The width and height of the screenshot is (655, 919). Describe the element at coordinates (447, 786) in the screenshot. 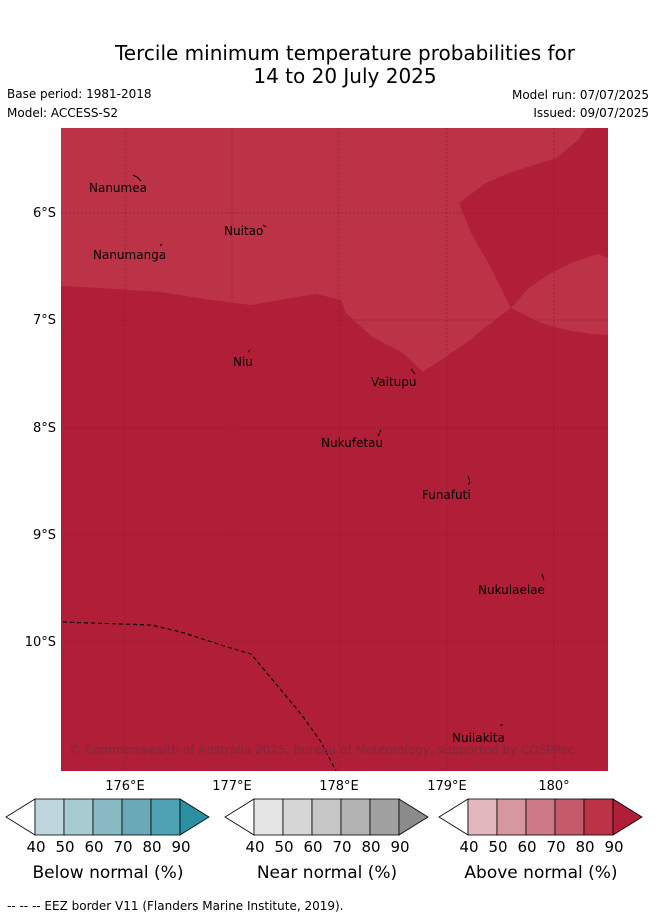

I see `lon-label-179e: 179°E` at that location.